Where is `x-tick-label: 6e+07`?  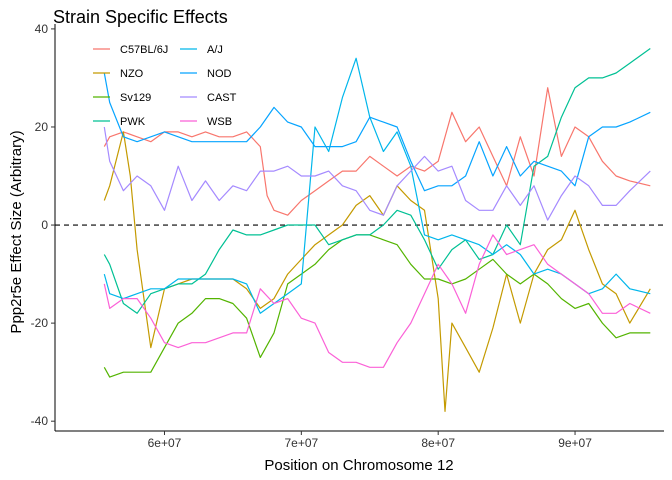
x-tick-label: 6e+07 is located at coordinates (165, 443).